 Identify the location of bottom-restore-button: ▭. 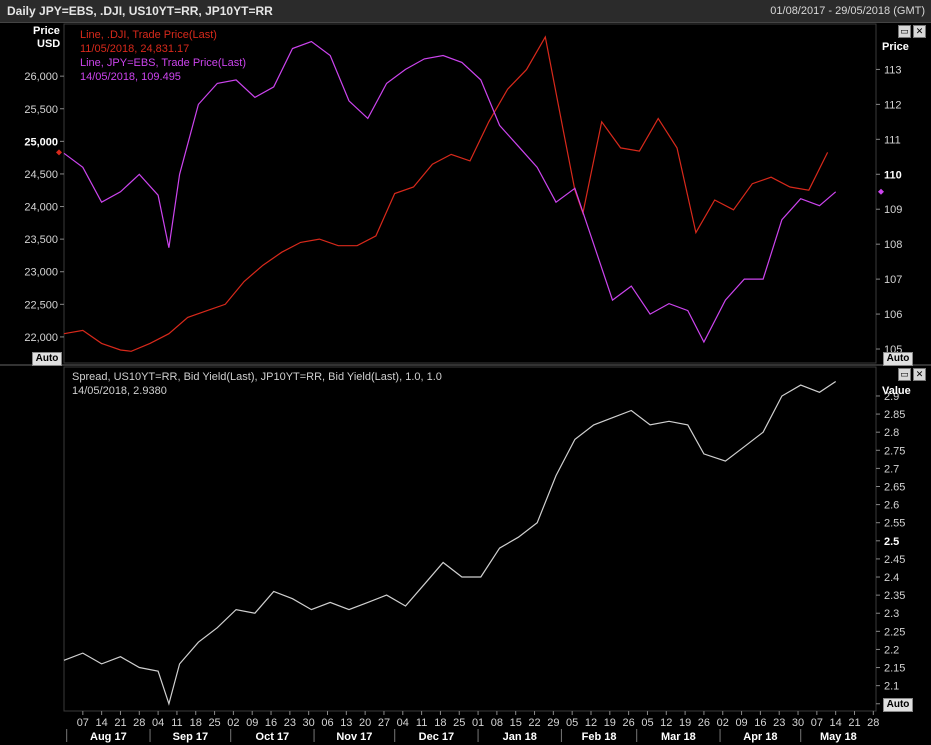
(904, 374).